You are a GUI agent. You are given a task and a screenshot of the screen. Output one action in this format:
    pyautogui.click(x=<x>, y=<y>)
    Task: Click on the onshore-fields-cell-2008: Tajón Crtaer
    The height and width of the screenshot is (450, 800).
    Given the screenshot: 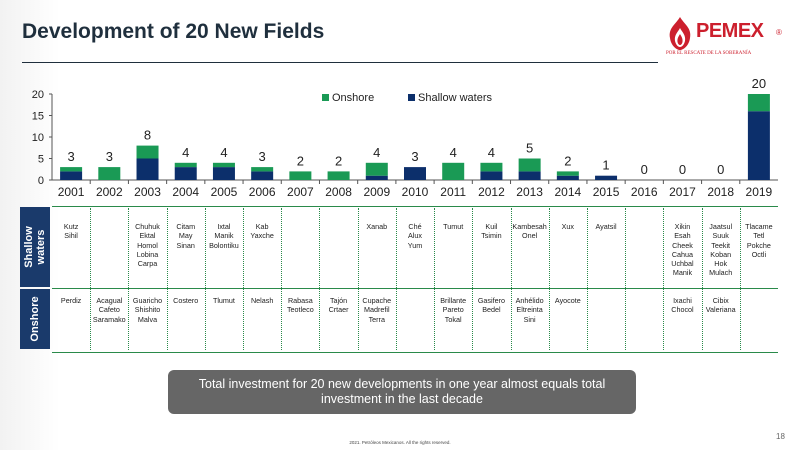 What is the action you would take?
    pyautogui.click(x=338, y=305)
    